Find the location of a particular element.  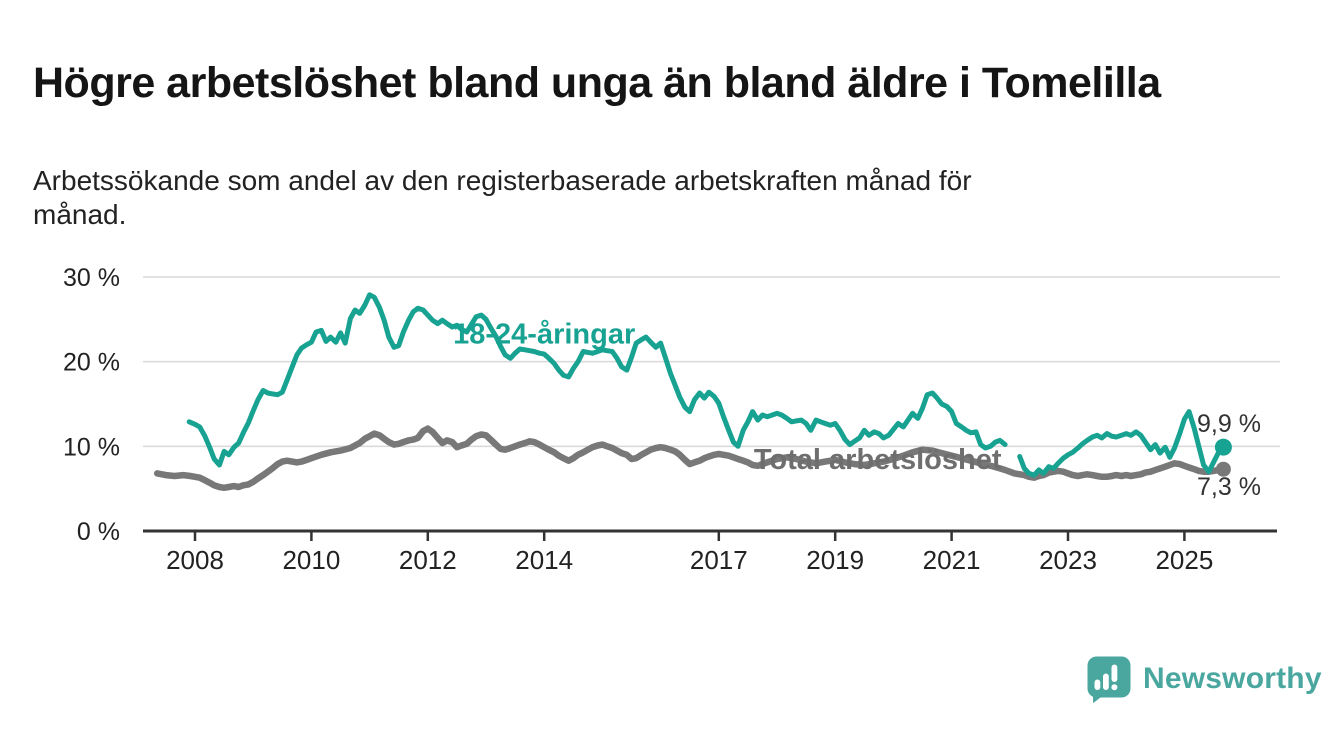

y-axis-tick-label-10: 10 % is located at coordinates (91, 447).